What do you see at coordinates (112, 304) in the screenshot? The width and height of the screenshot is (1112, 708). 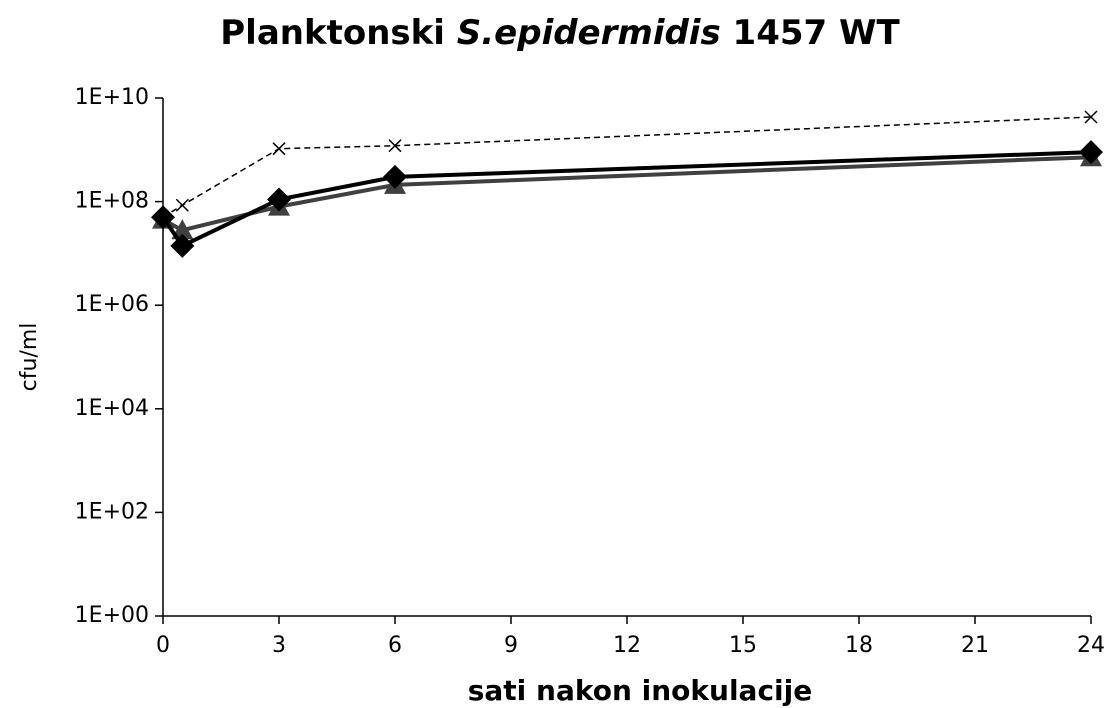 I see `y-tick-label: 1E+06` at bounding box center [112, 304].